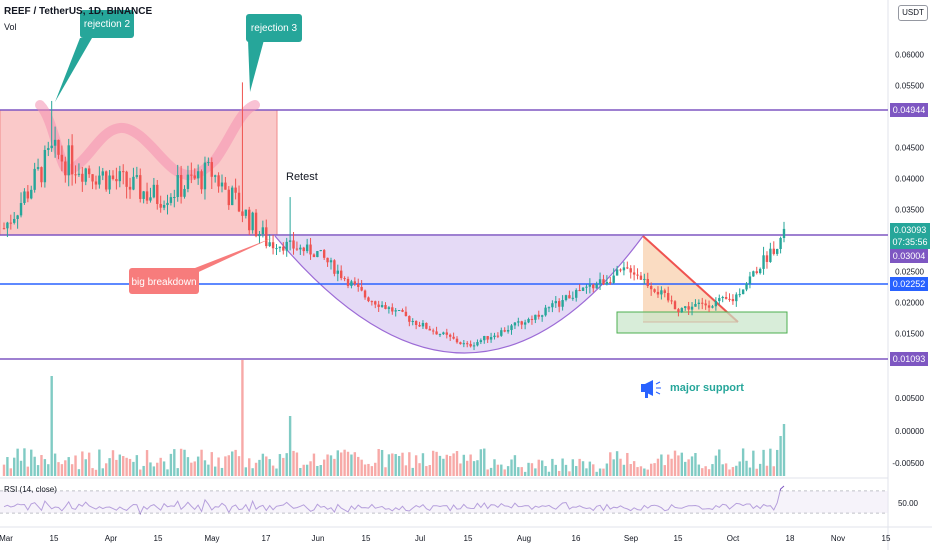 The image size is (932, 555). Describe the element at coordinates (30, 489) in the screenshot. I see `rsi-legend: RSI (14, close)` at that location.